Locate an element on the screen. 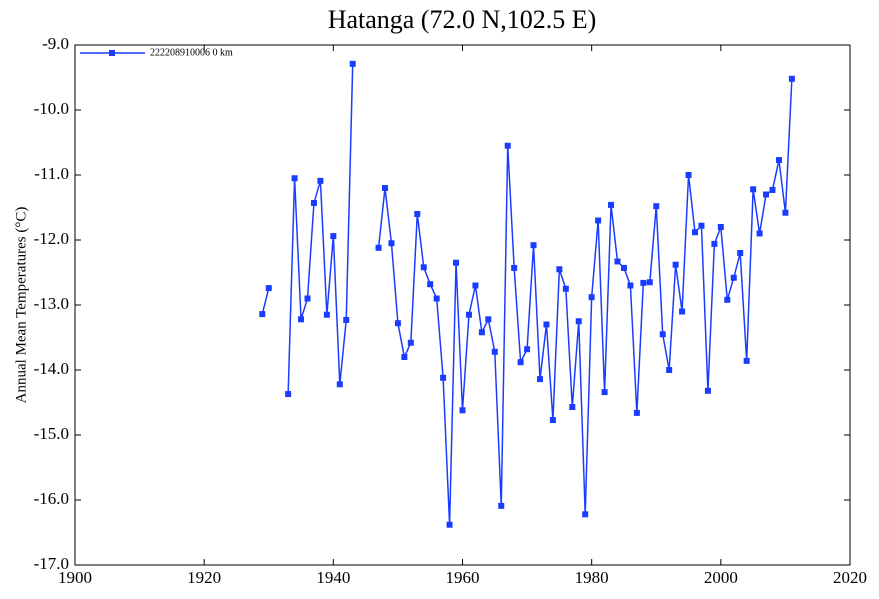 This screenshot has width=879, height=599. y-tick-label: -12.0 is located at coordinates (51, 238).